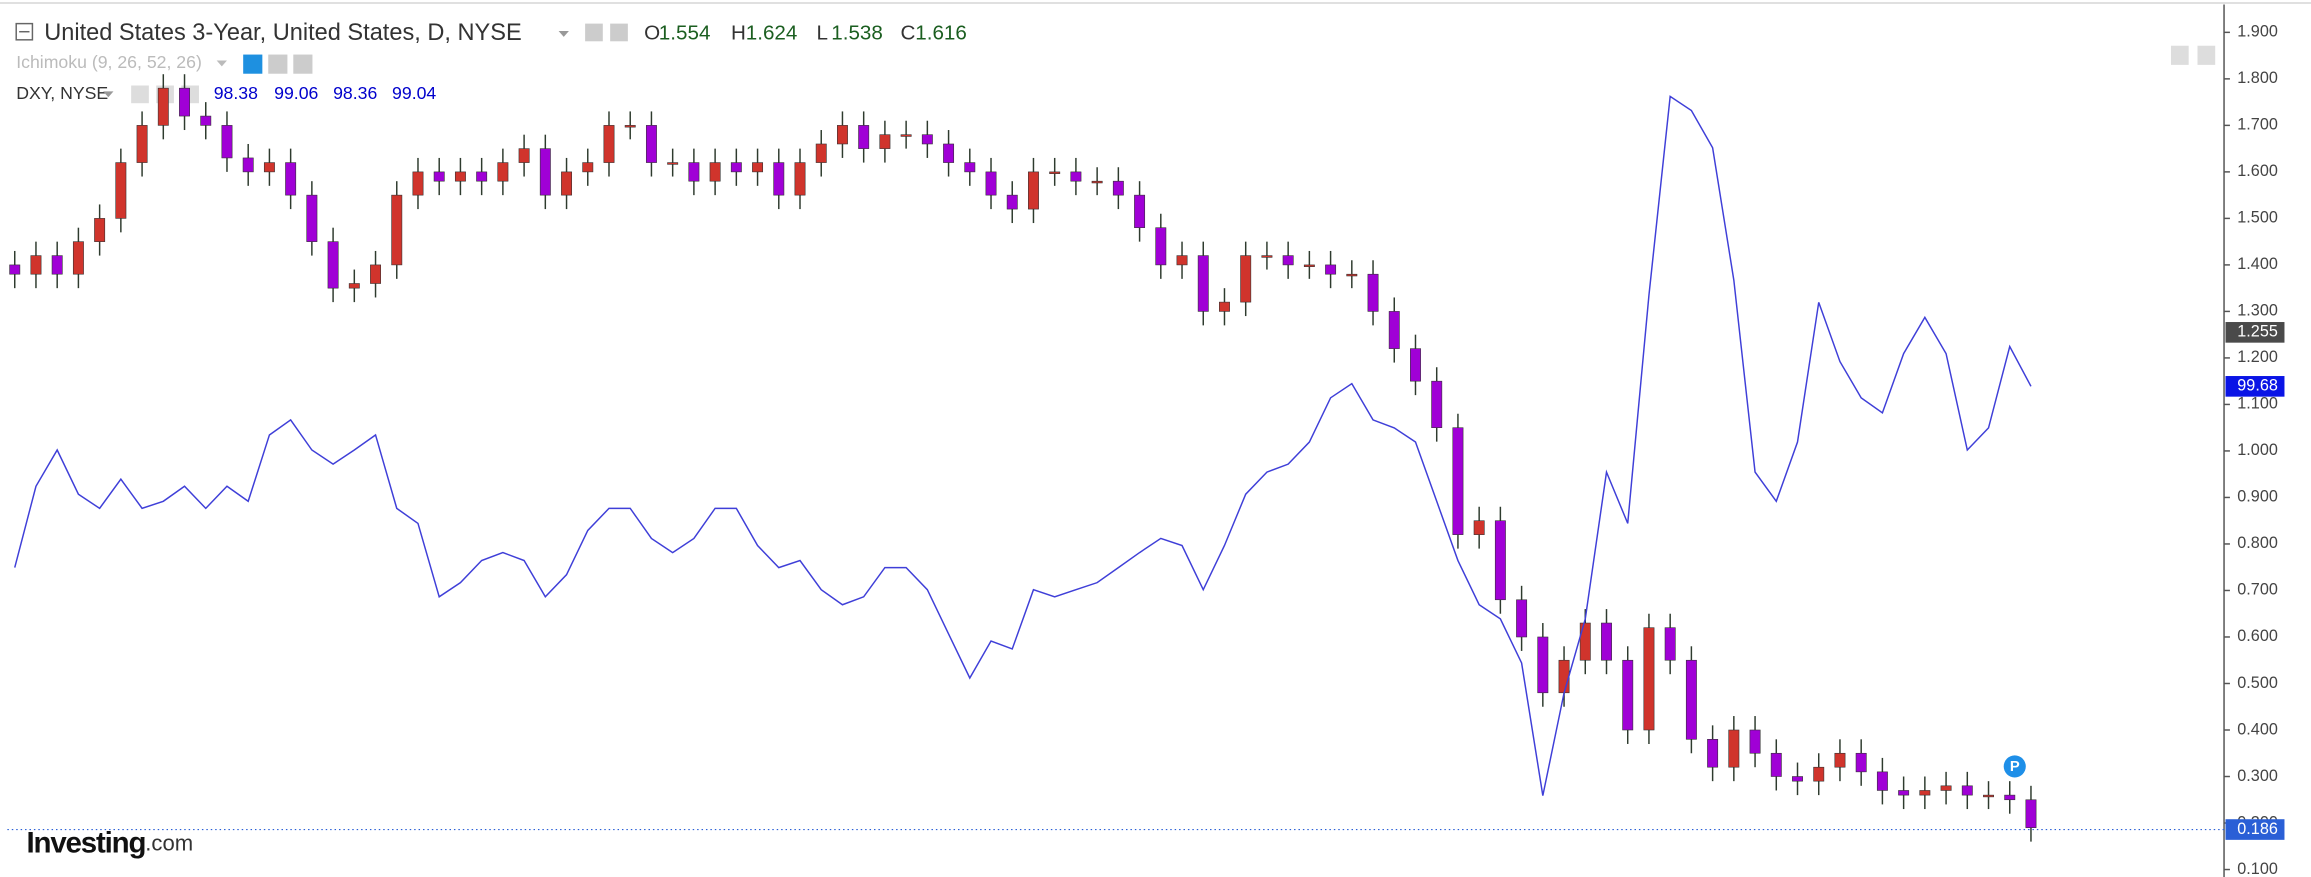 The image size is (2311, 877). Describe the element at coordinates (2257, 311) in the screenshot. I see `y-tick-label: 1.300` at that location.